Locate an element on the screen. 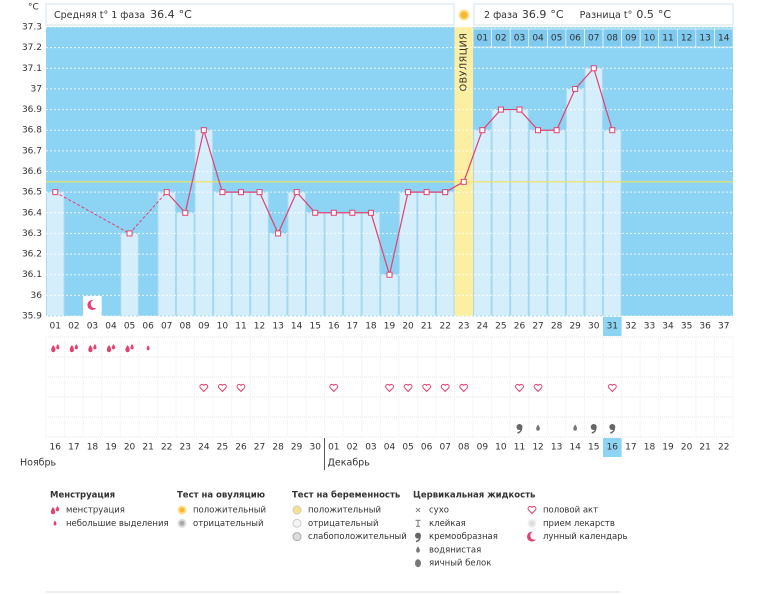 This screenshot has height=594, width=770. current-date-cell is located at coordinates (612, 447).